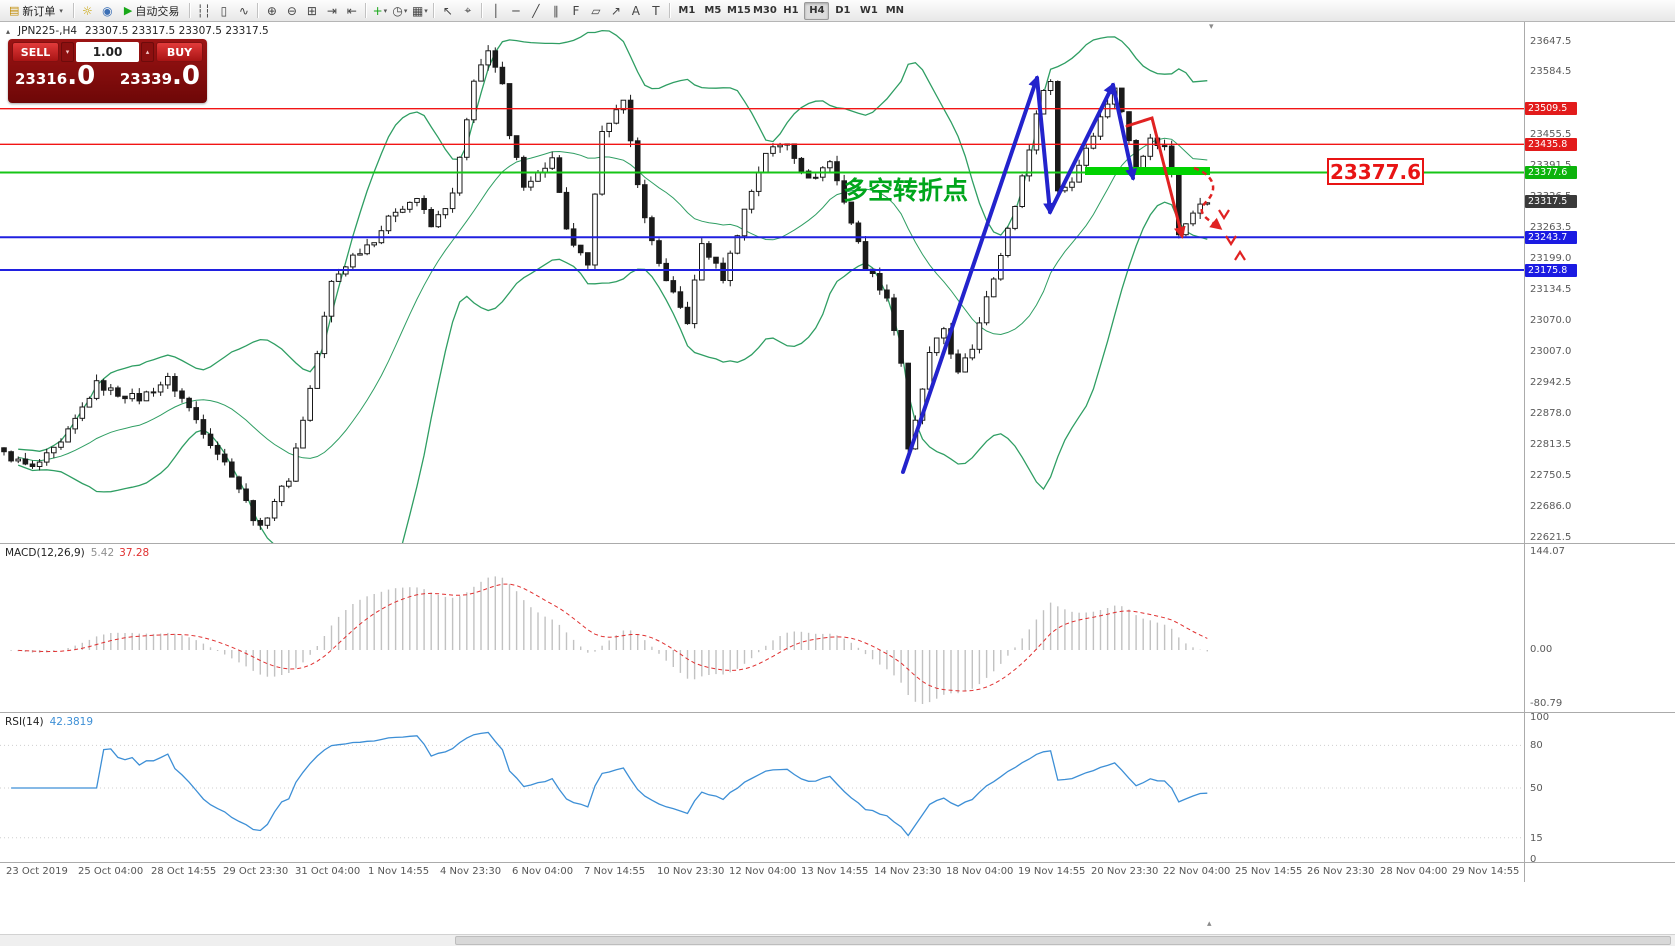 This screenshot has width=1675, height=946. What do you see at coordinates (385, 10) in the screenshot?
I see `indicators-icon-caret-icon: ▾` at bounding box center [385, 10].